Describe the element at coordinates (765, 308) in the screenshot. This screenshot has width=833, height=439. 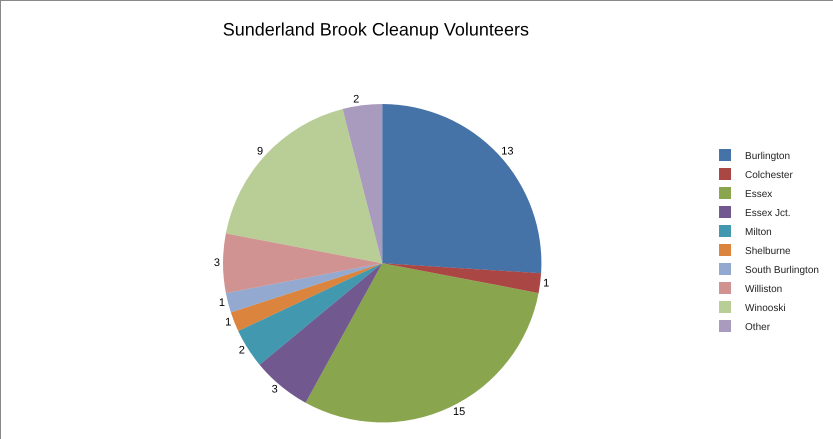
I see `legend-label: Winooski` at that location.